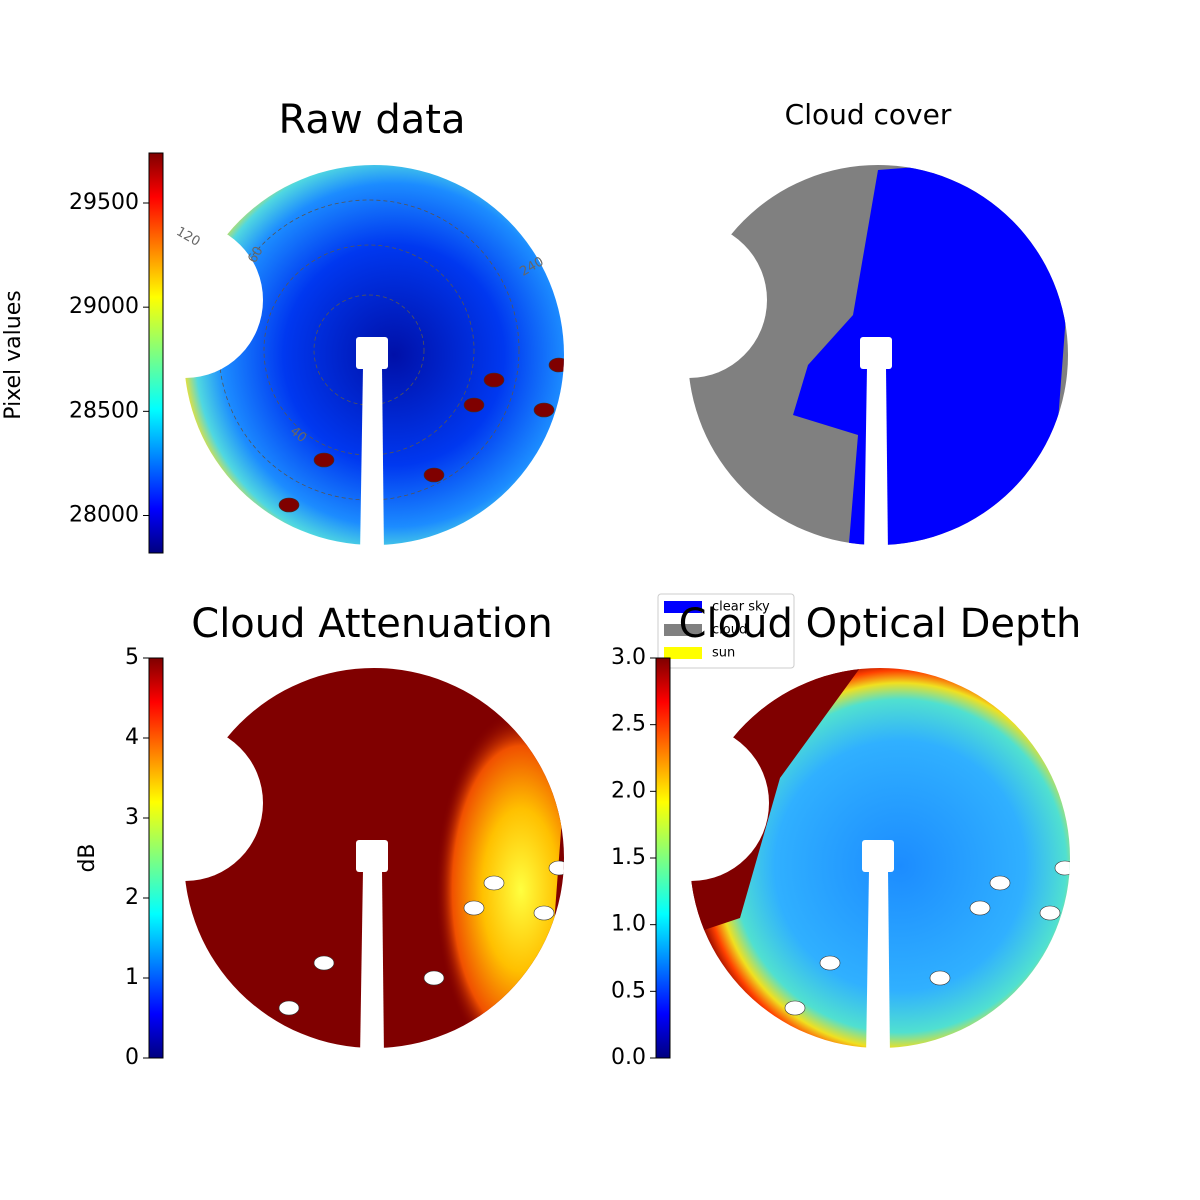 This screenshot has height=1200, width=1200. What do you see at coordinates (880, 624) in the screenshot?
I see `panel-title: Cloud Optical Depth` at bounding box center [880, 624].